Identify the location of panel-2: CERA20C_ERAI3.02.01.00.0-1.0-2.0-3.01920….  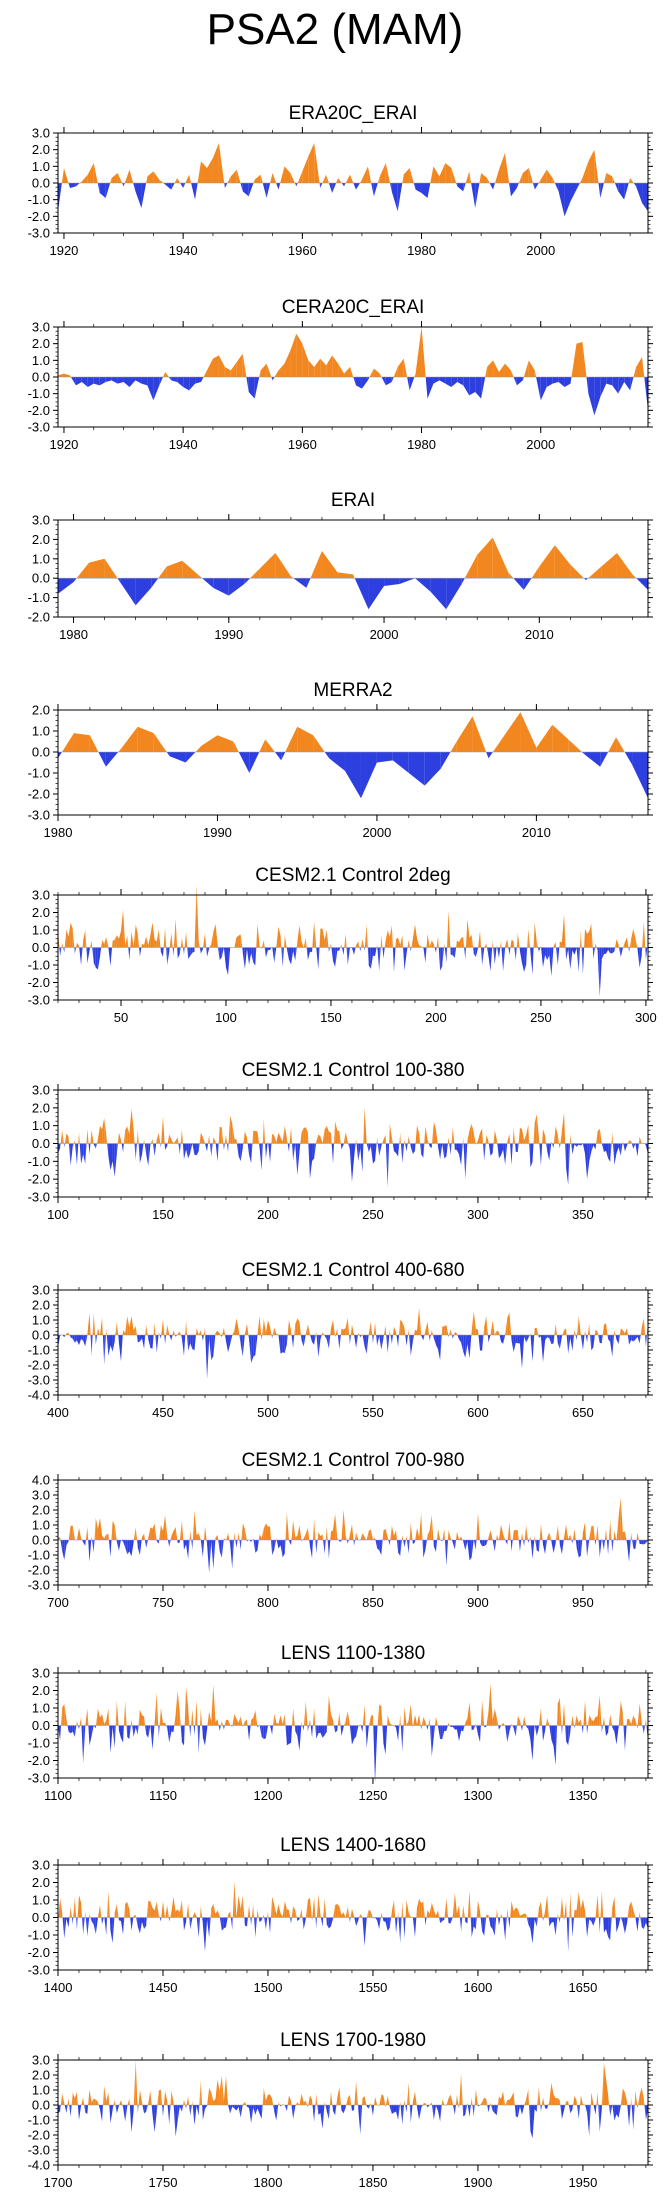
(340, 374).